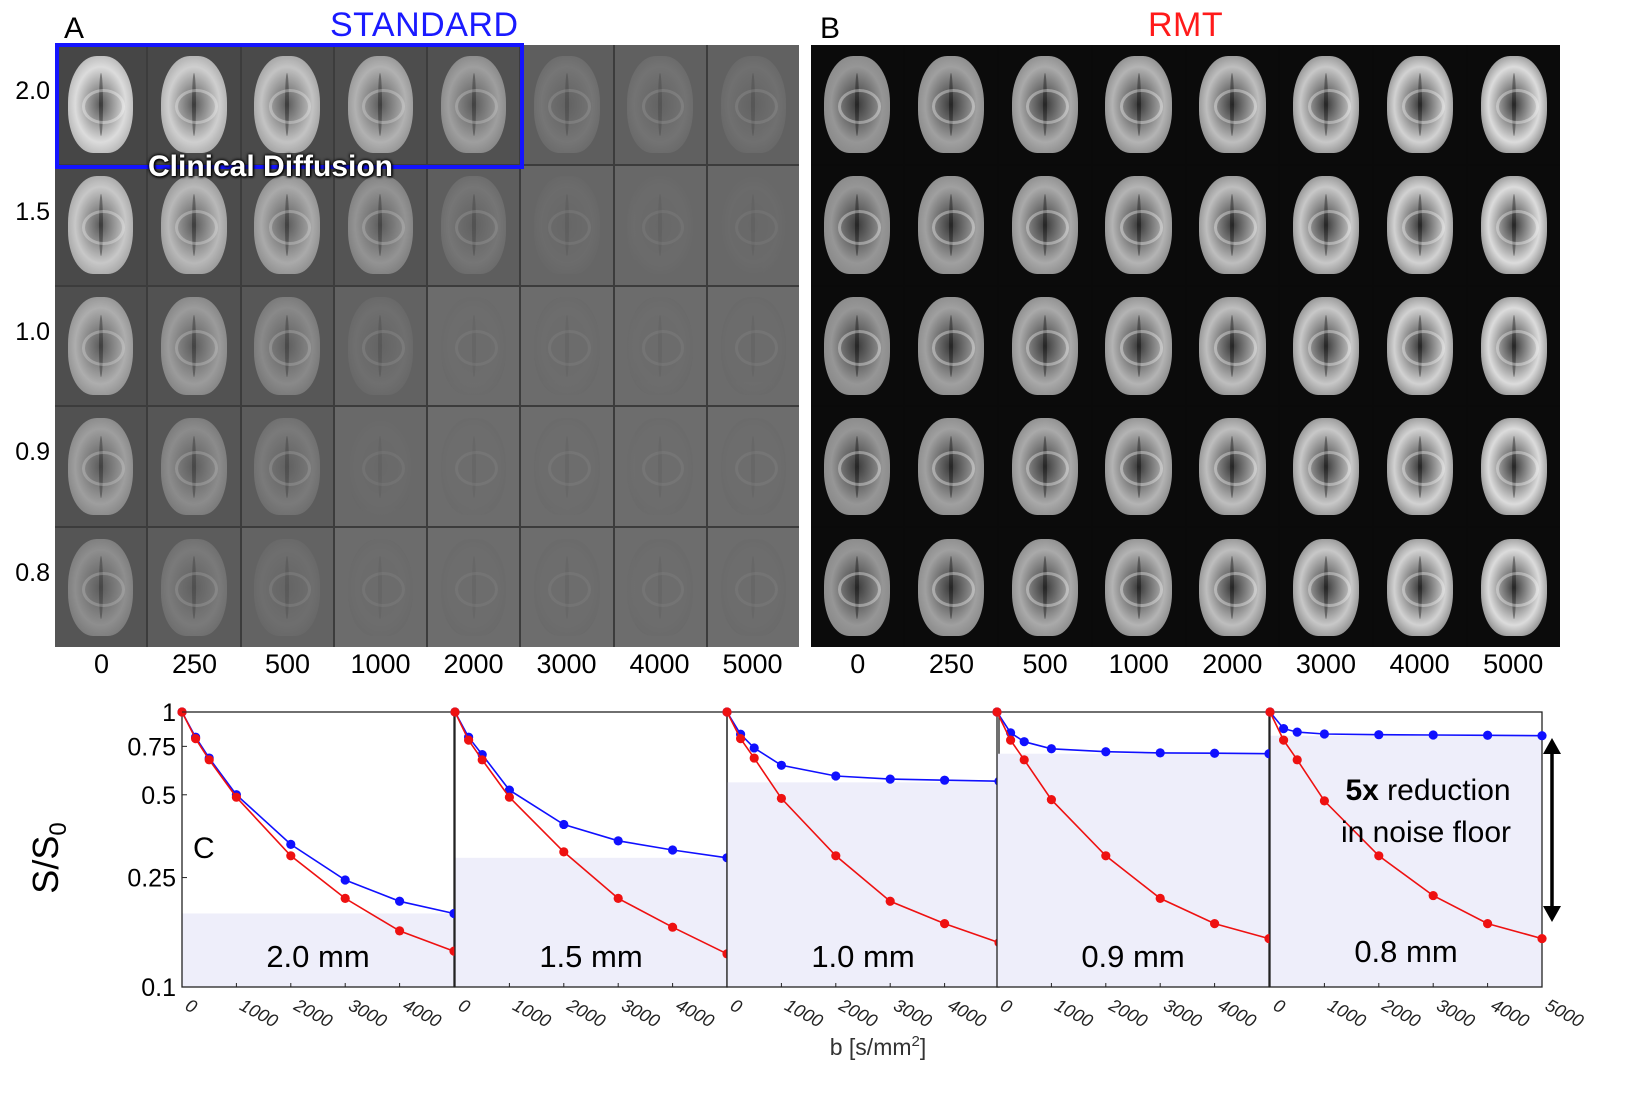 The image size is (1644, 1120). I want to click on panel-c-letter: C, so click(204, 848).